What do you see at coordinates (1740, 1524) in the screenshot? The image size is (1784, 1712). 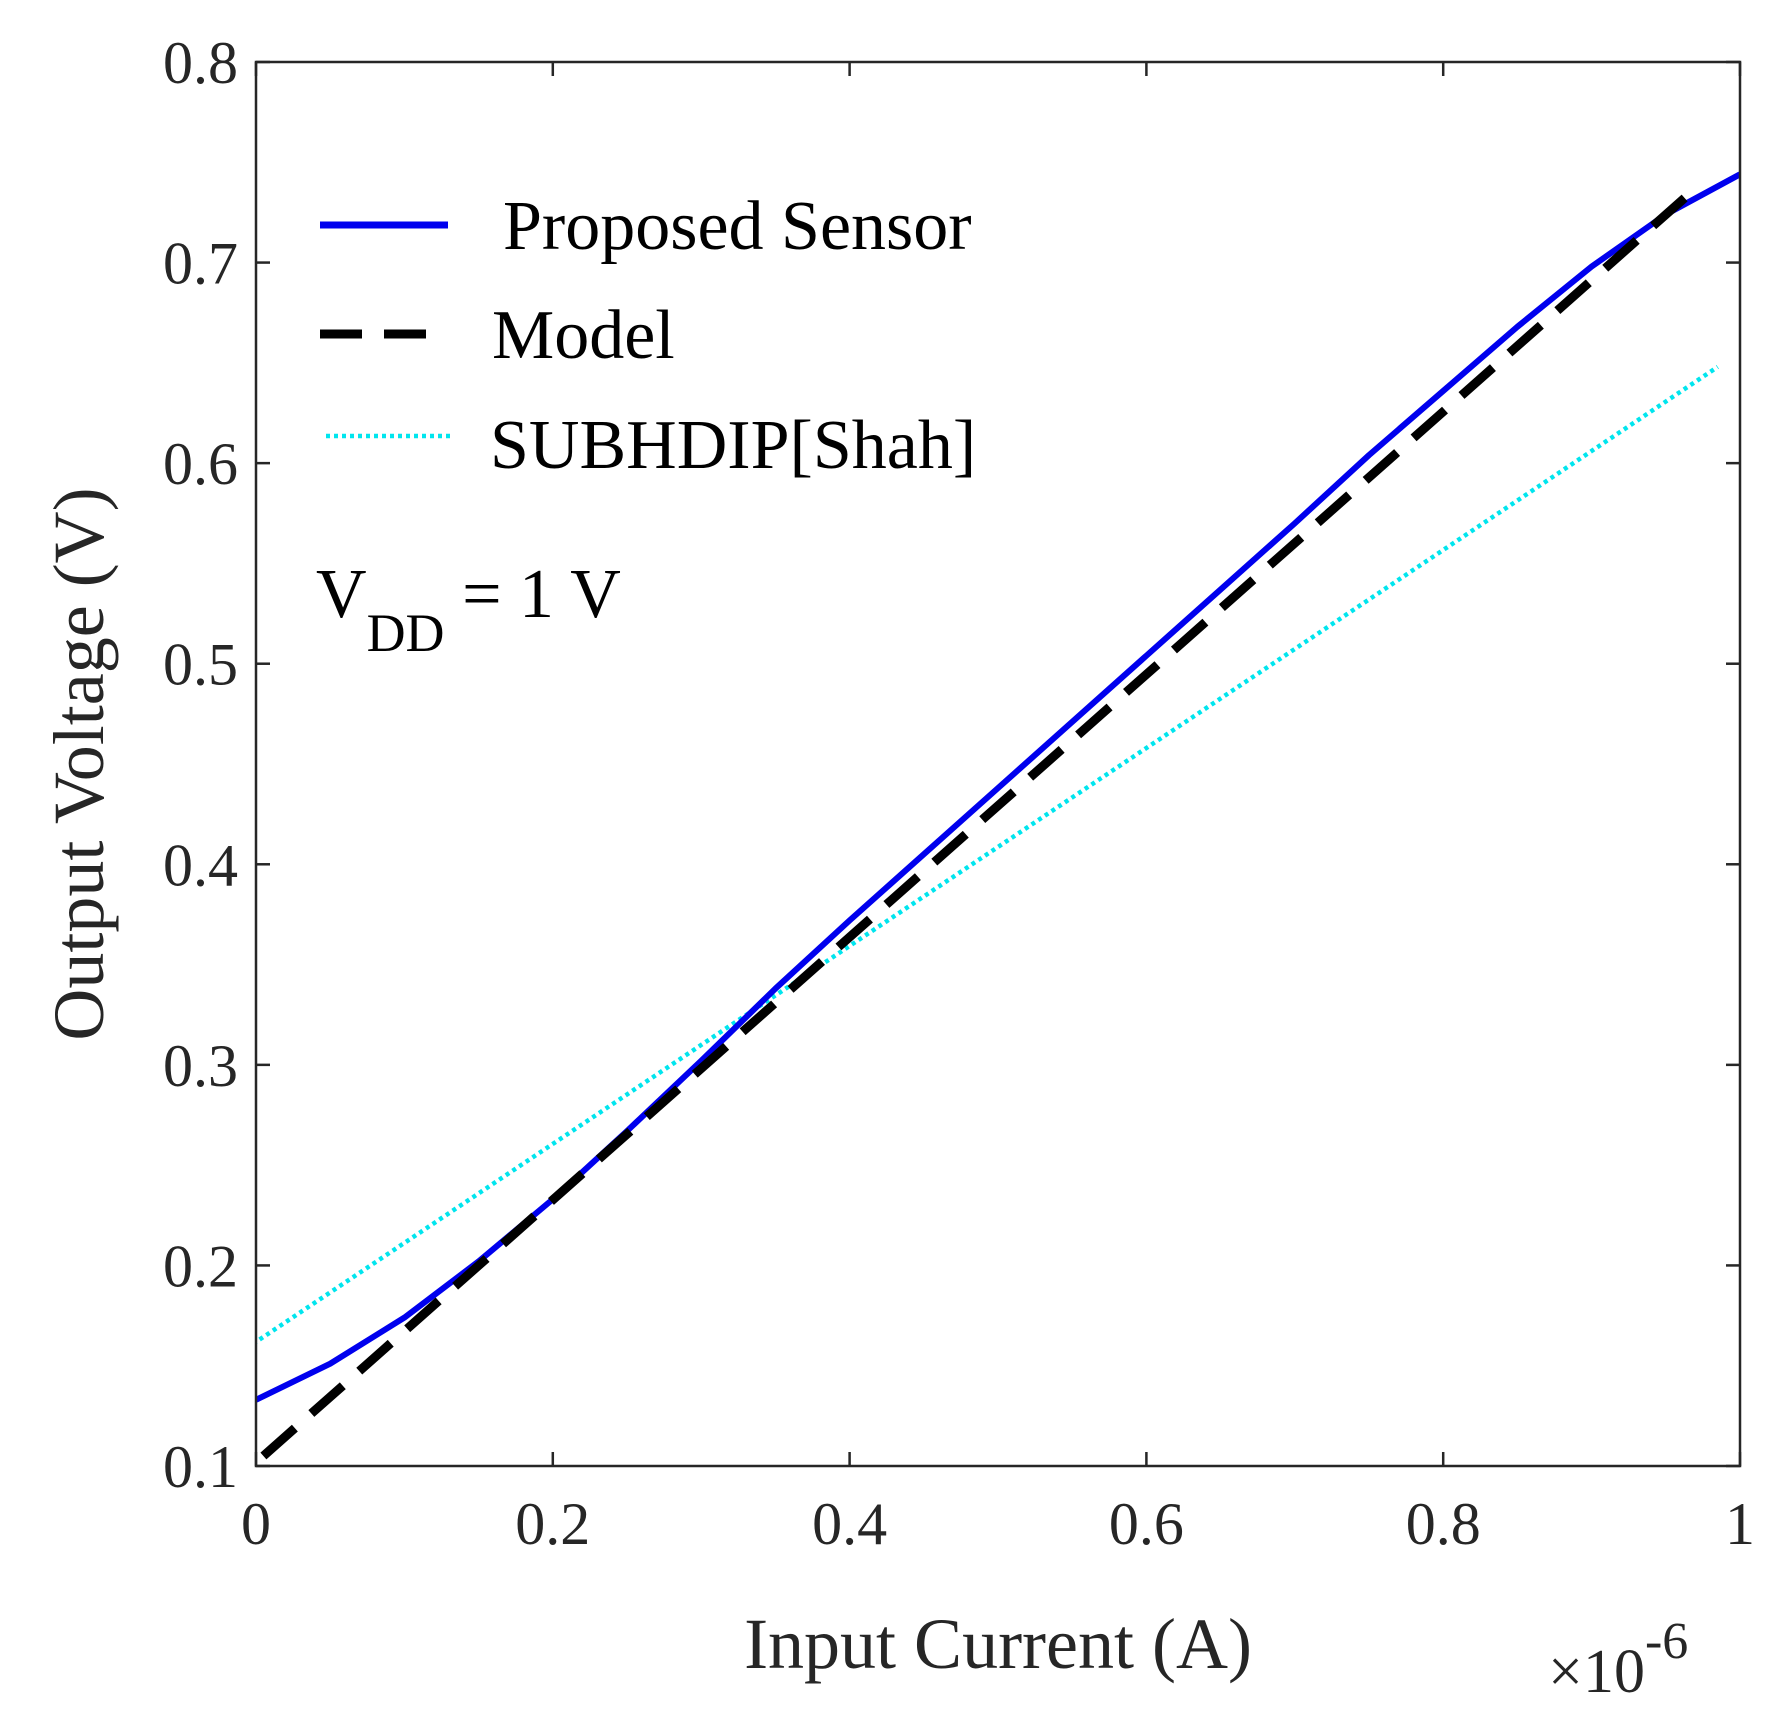 I see `x-tick-label: 1` at bounding box center [1740, 1524].